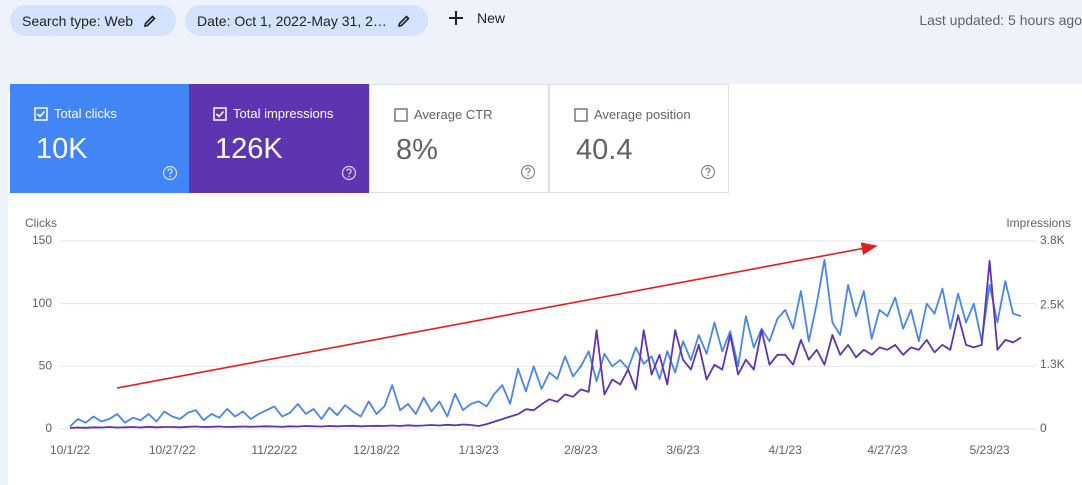  Describe the element at coordinates (1038, 223) in the screenshot. I see `y2-axis-title: Impressions` at that location.